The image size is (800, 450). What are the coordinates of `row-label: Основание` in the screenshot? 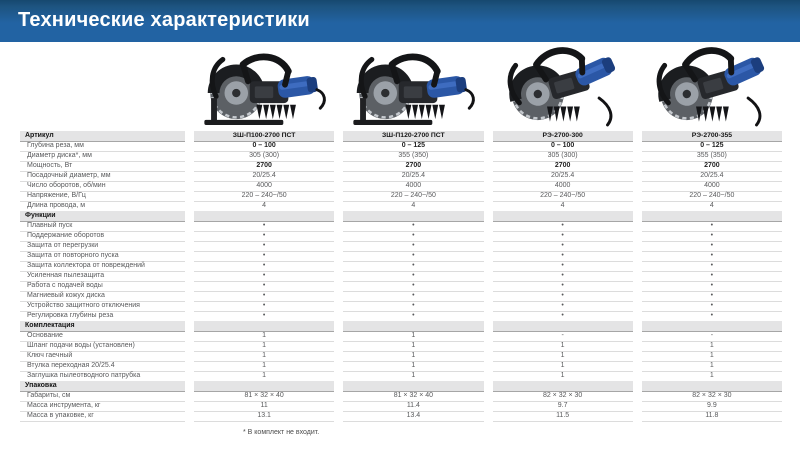 It's located at (102, 336).